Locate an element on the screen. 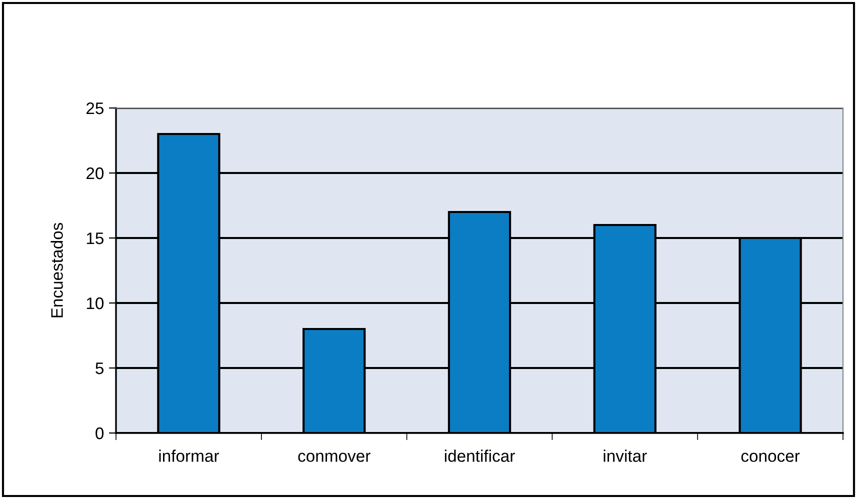  x-tick-label: invitar is located at coordinates (625, 456).